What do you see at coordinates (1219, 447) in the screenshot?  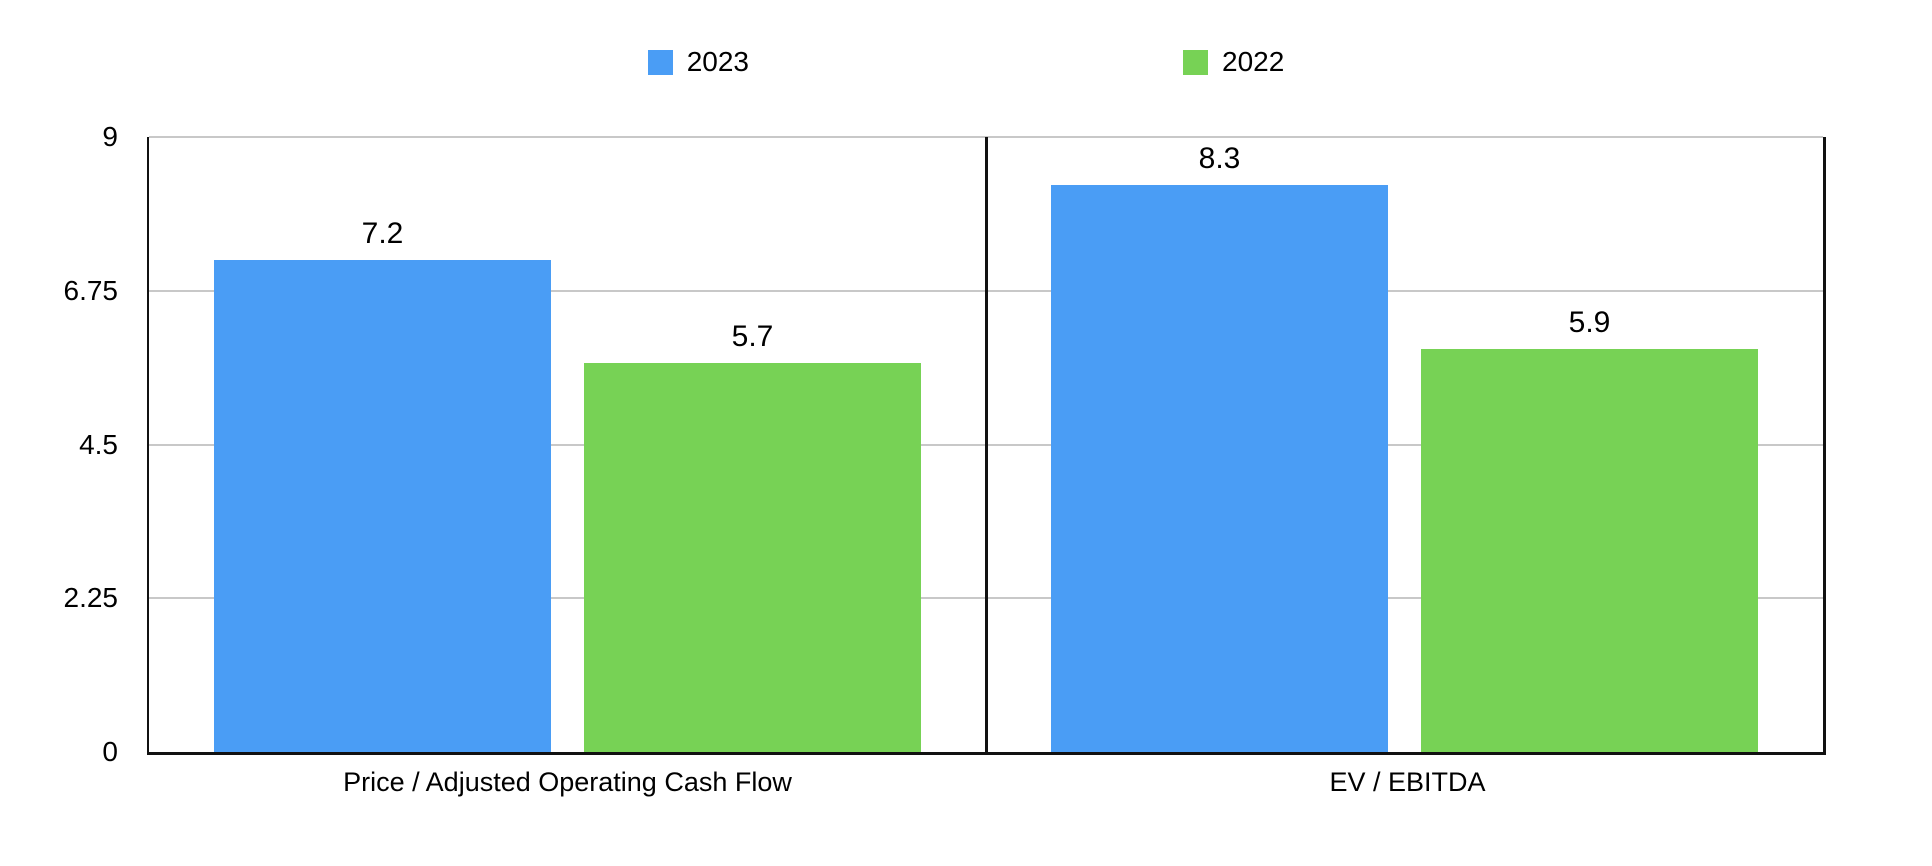 I see `bar-2023-category-1: 8.3` at bounding box center [1219, 447].